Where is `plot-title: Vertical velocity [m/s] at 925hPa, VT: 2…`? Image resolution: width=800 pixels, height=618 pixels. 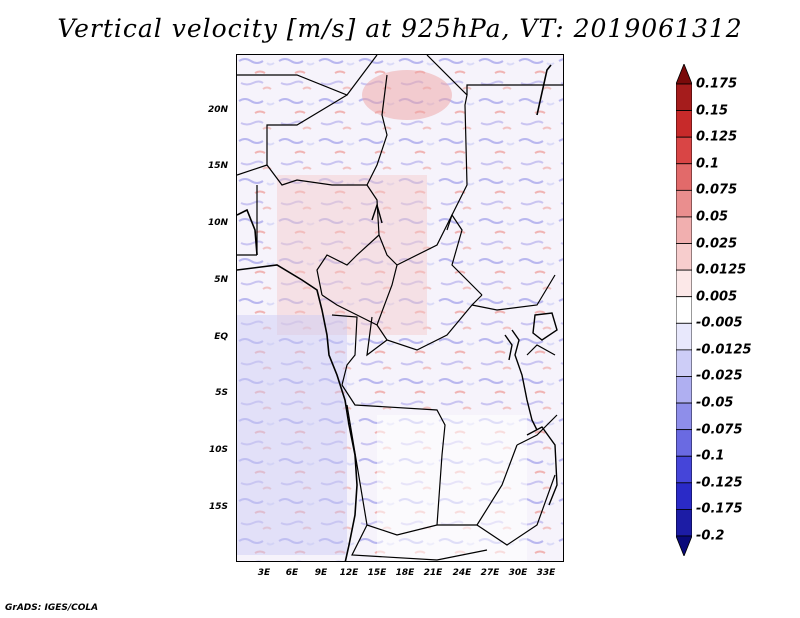
plot-title: Vertical velocity [m/s] at 925hPa, VT: 2… is located at coordinates (400, 28).